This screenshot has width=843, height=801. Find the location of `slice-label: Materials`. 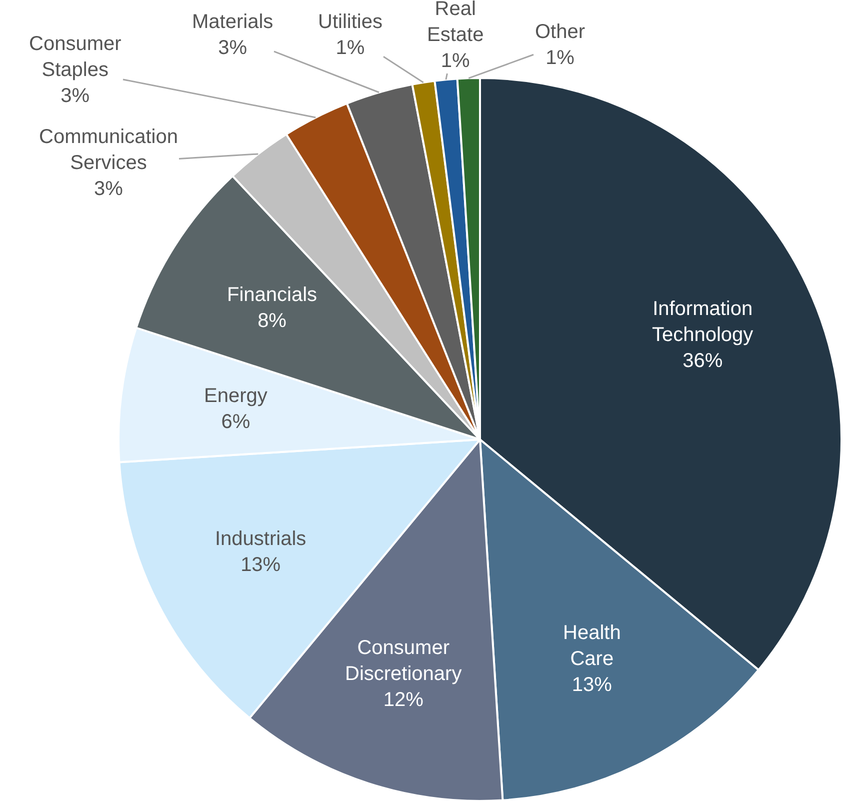

slice-label: Materials is located at coordinates (233, 22).